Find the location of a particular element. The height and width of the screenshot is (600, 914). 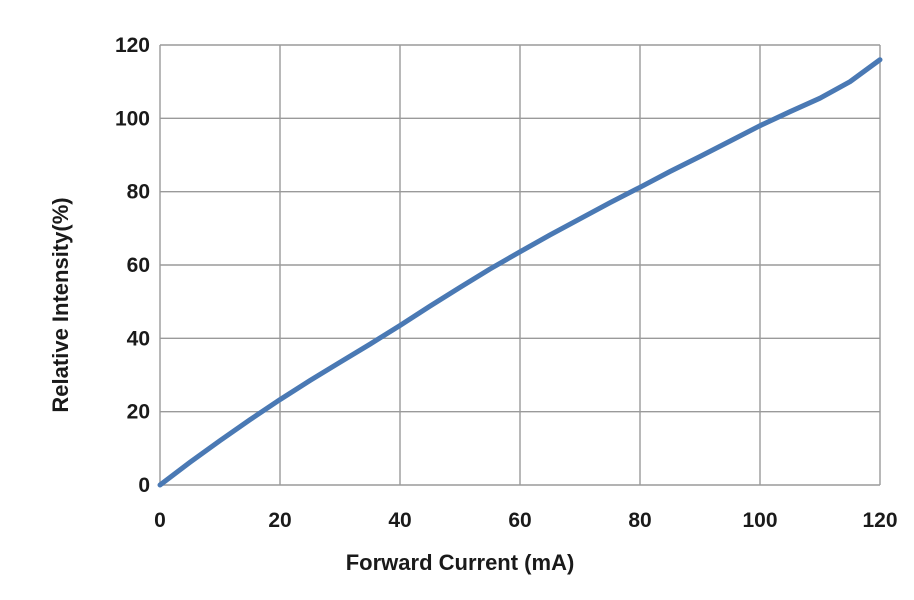

x-tick-label: 0 is located at coordinates (160, 520).